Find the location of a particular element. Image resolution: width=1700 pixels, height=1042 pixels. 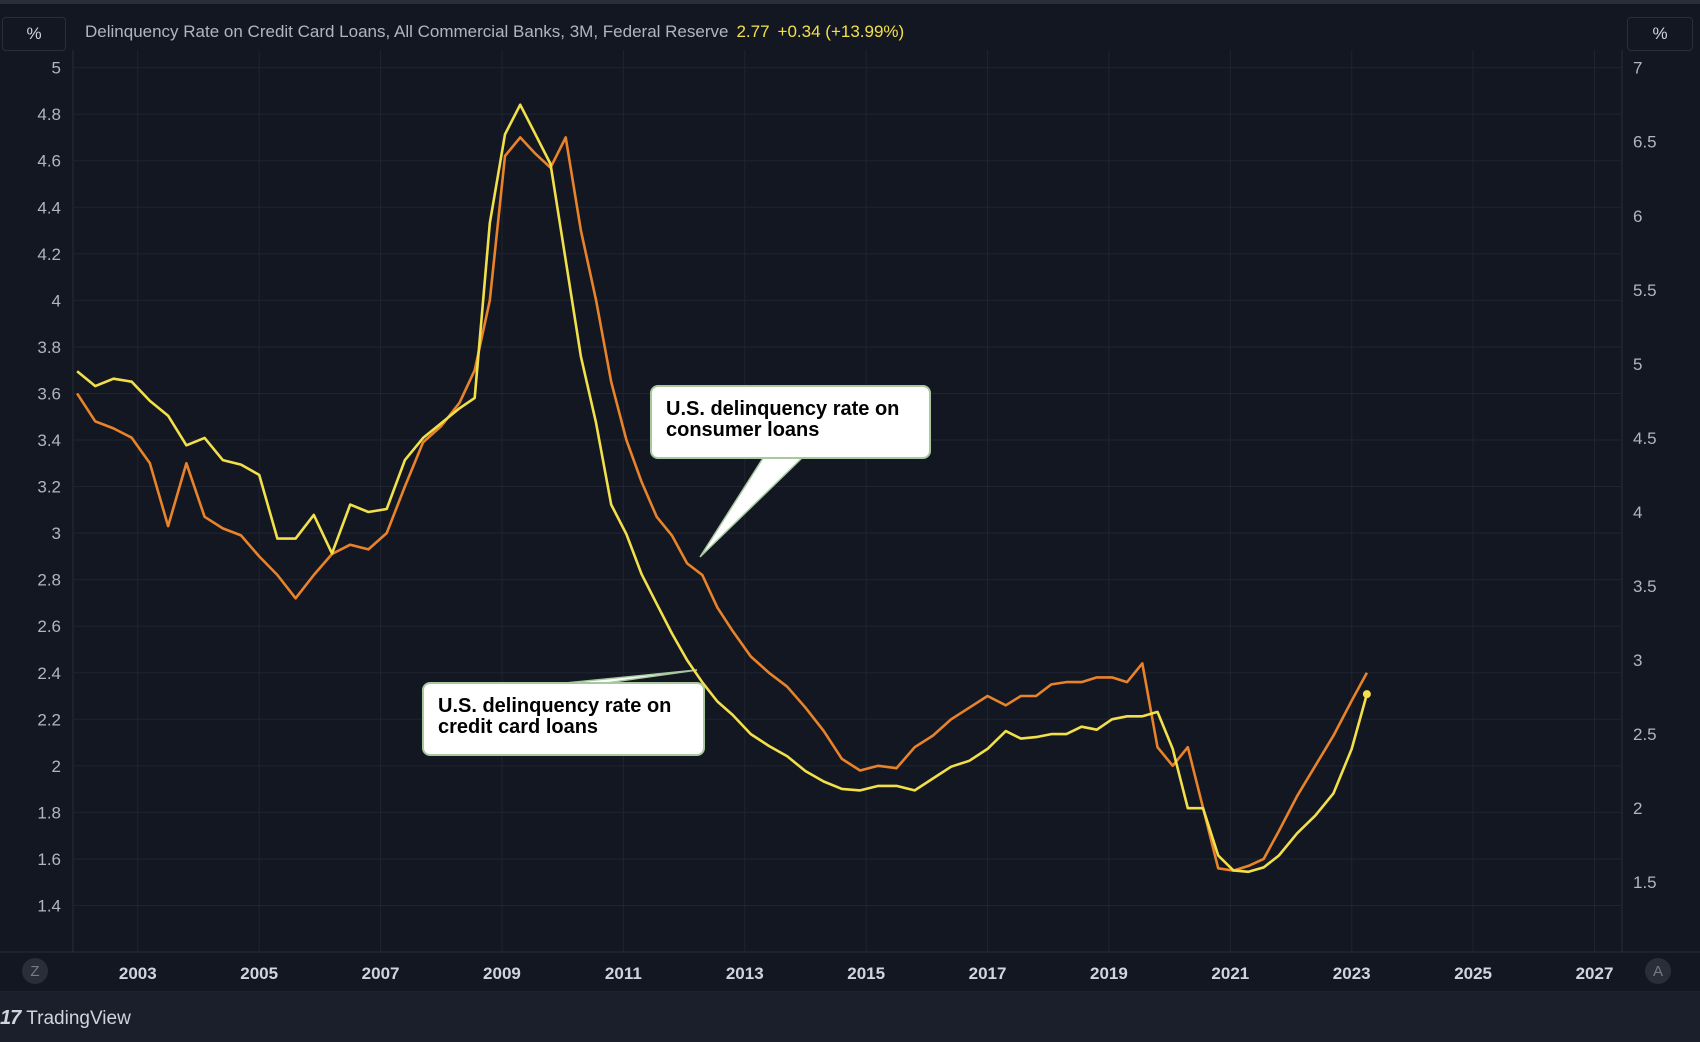

left-axis-tick-label: 2.4 is located at coordinates (49, 673).